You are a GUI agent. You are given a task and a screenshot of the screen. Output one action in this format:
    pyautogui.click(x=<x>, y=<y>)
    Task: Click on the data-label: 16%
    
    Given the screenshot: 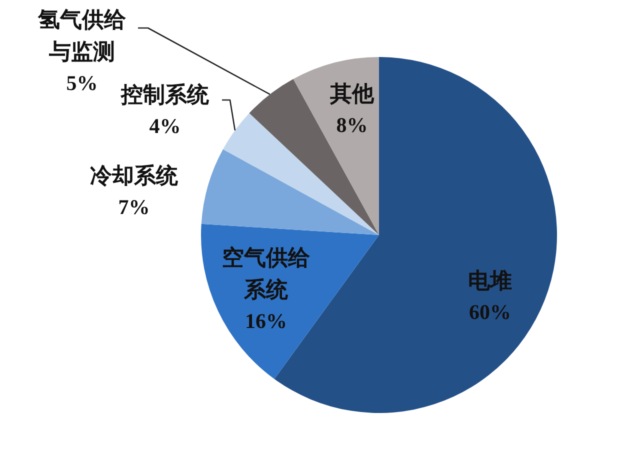 What is the action you would take?
    pyautogui.click(x=266, y=321)
    